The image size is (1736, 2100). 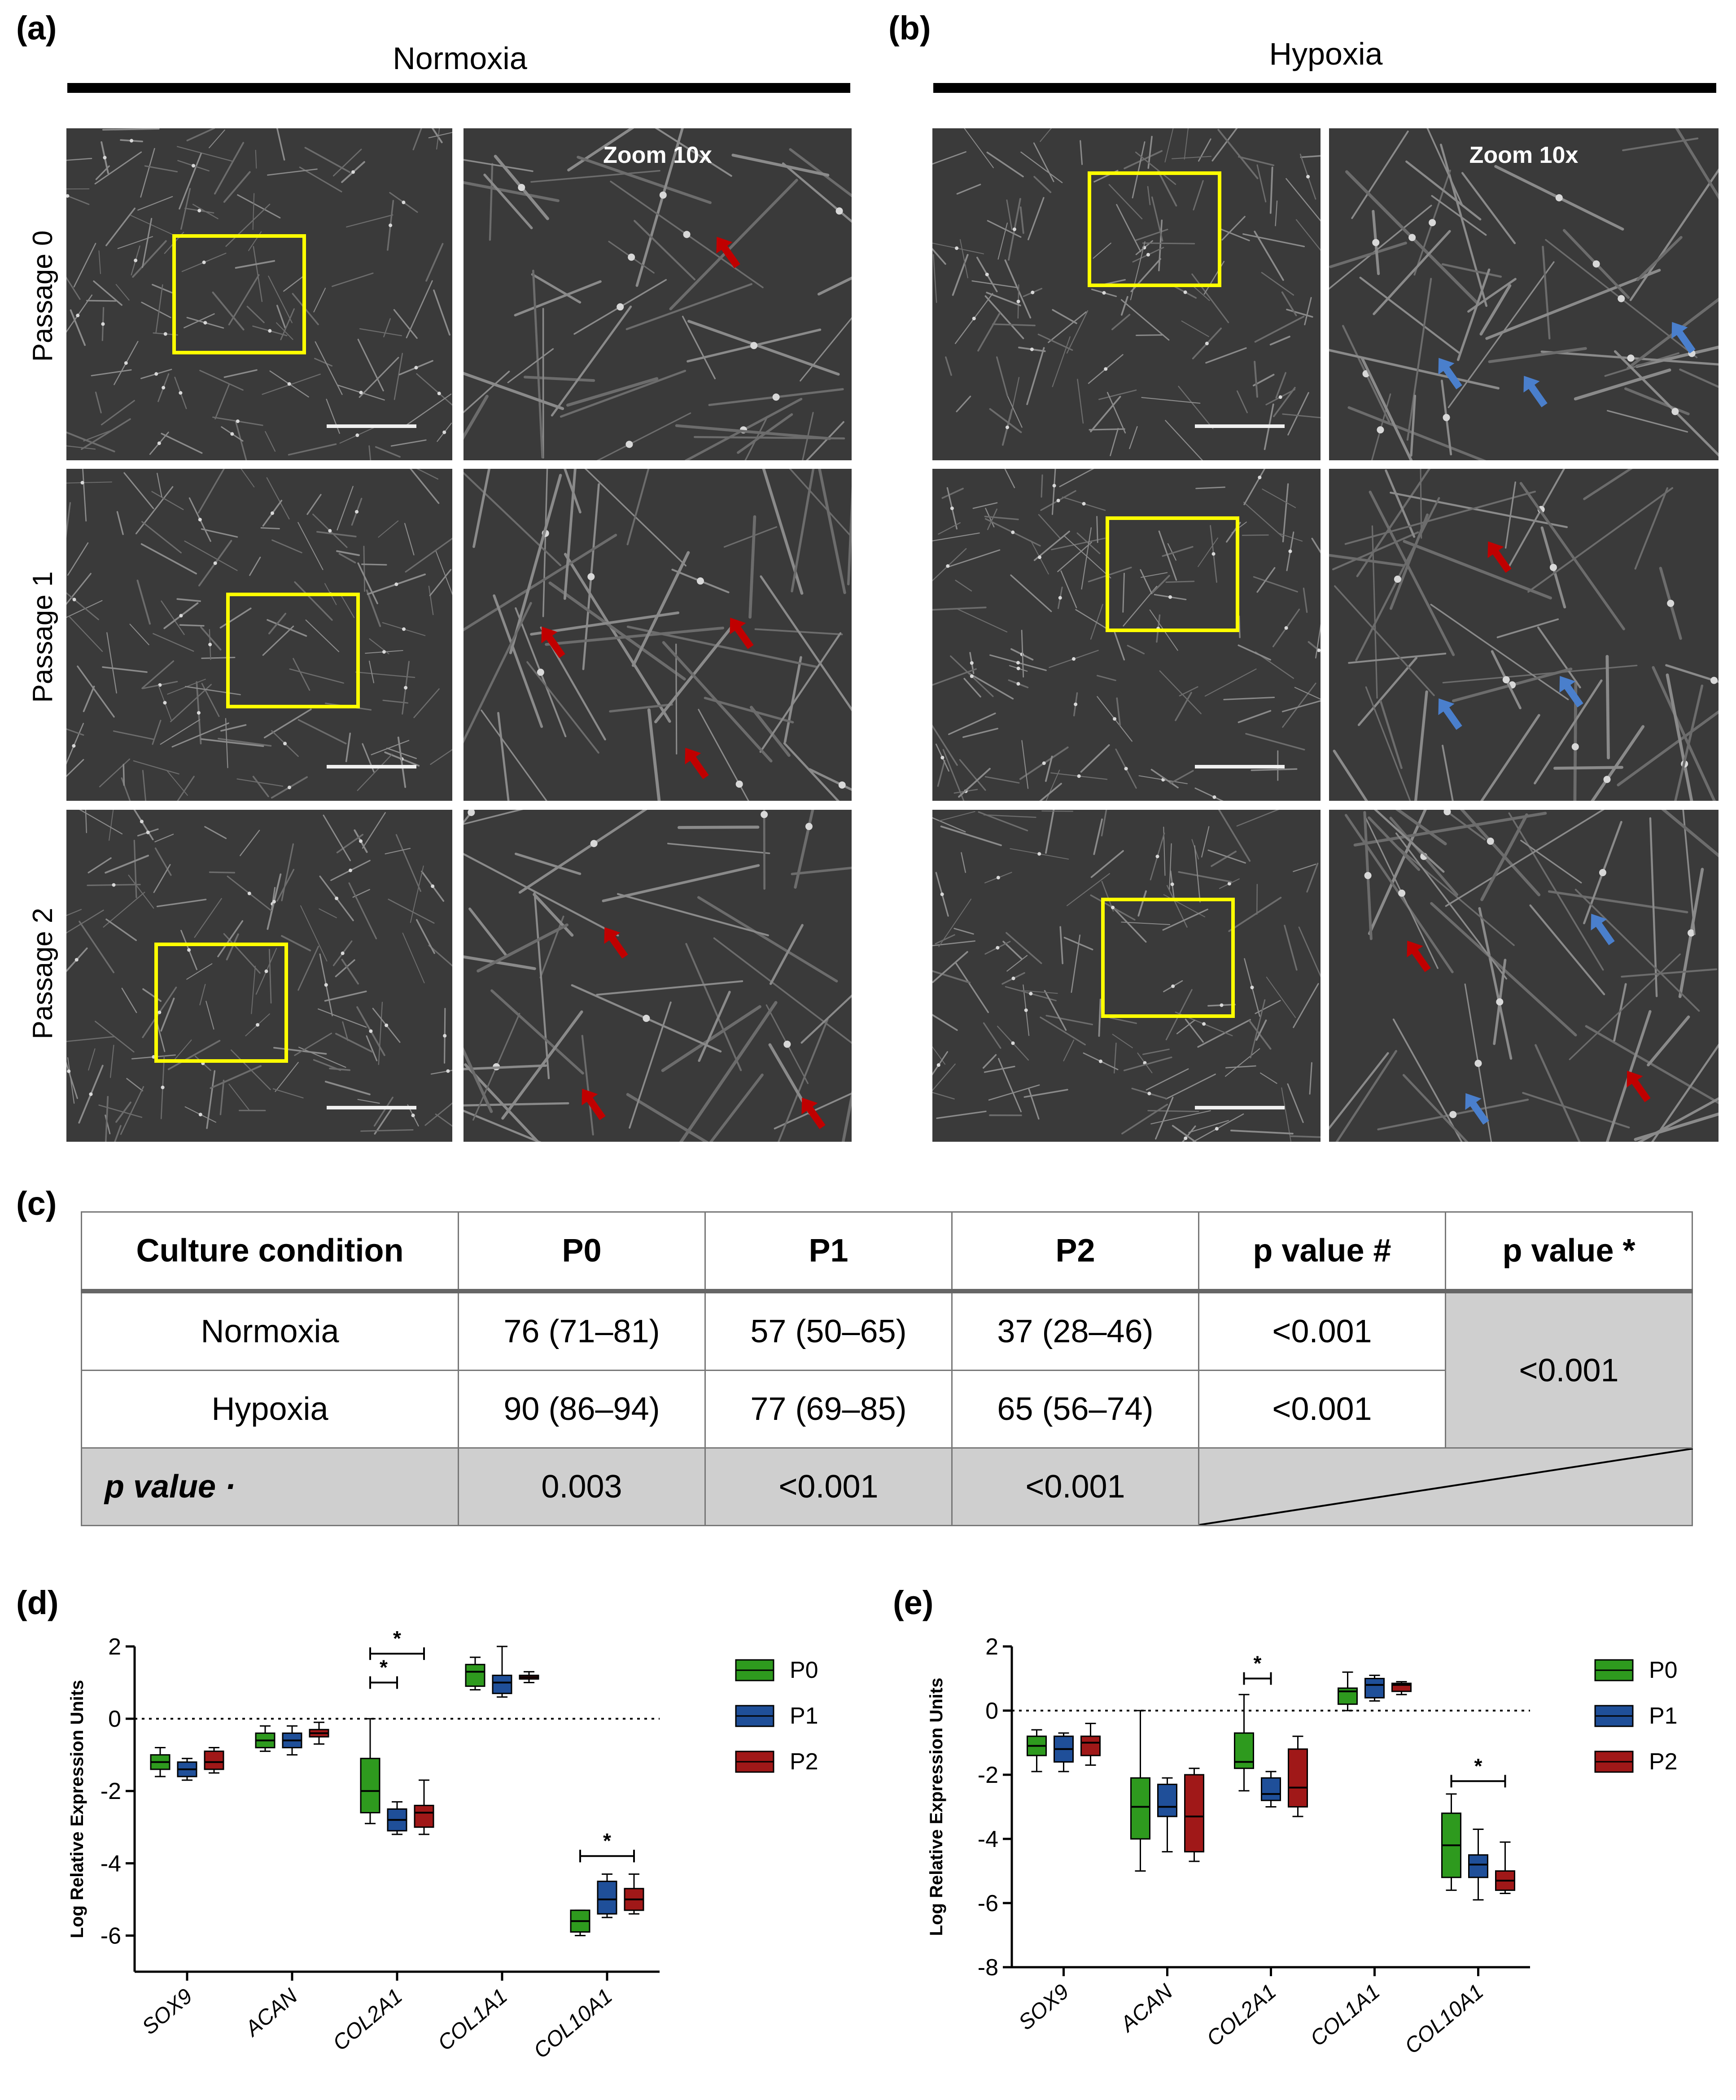 I want to click on p-value-row: p value · 0.003 <0.001 <0.001, so click(x=887, y=1486).